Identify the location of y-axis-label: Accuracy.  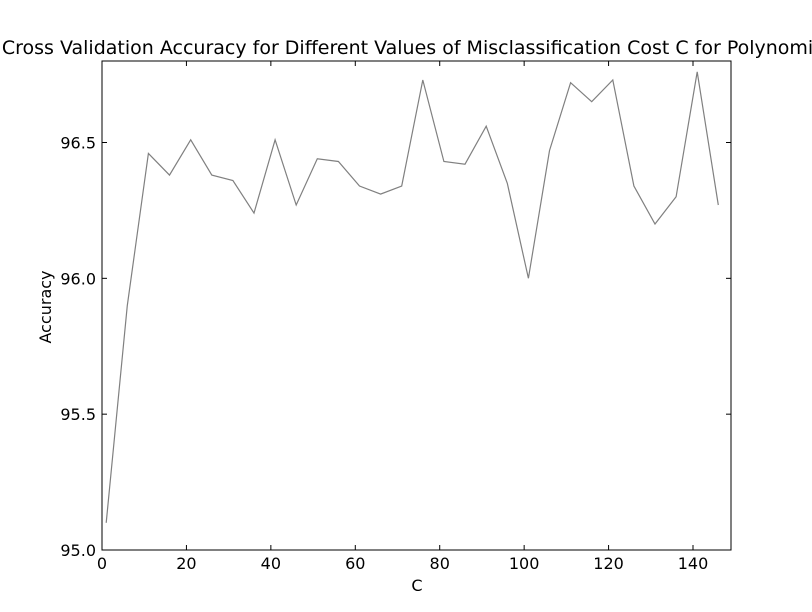
(45, 306).